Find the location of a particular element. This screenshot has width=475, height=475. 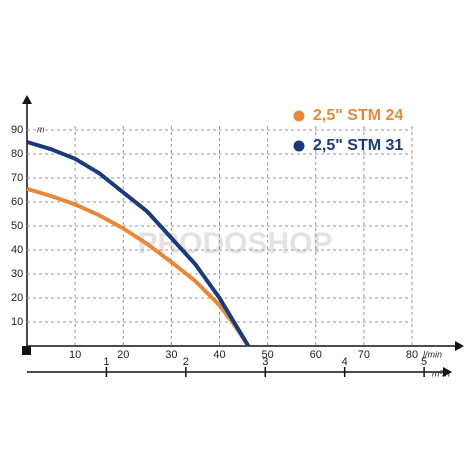

x-tick-label: 60 is located at coordinates (316, 355).